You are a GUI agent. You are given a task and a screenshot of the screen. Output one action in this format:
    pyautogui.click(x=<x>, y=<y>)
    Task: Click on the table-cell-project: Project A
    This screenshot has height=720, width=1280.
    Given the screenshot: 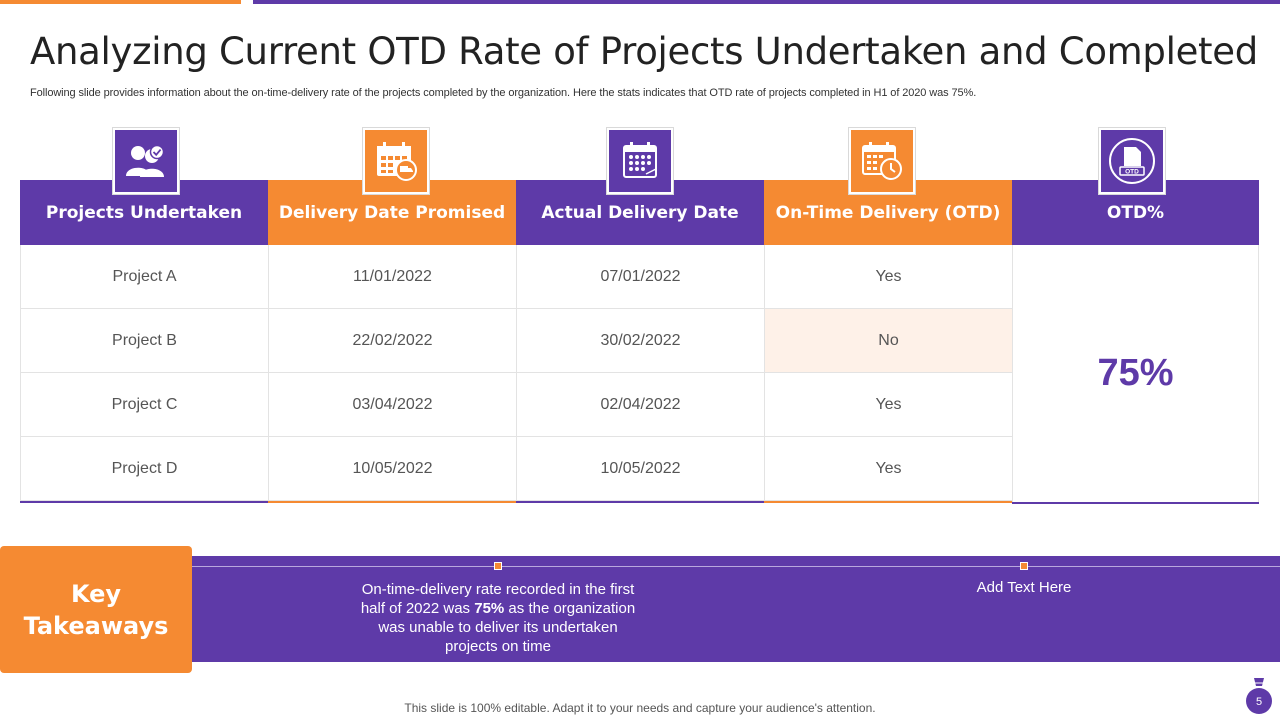 What is the action you would take?
    pyautogui.click(x=144, y=277)
    